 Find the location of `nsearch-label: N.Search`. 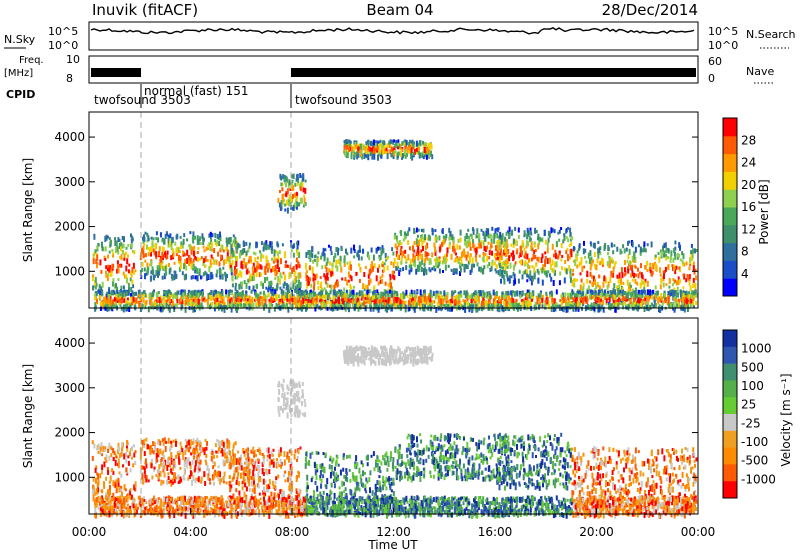

nsearch-label: N.Search is located at coordinates (771, 34).